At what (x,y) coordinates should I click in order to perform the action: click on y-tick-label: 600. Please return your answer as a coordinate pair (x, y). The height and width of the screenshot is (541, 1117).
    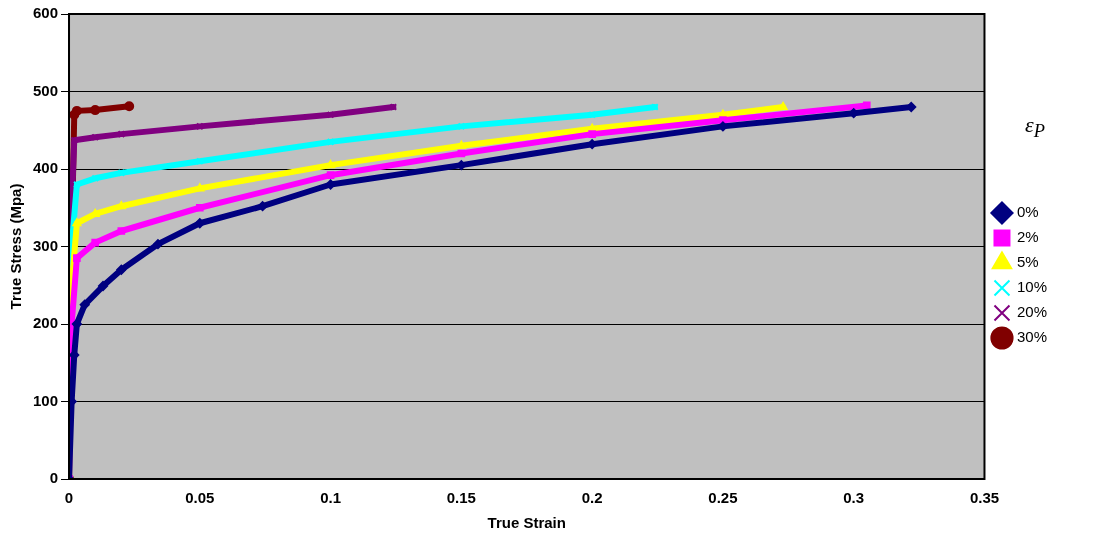
    Looking at the image, I should click on (46, 13).